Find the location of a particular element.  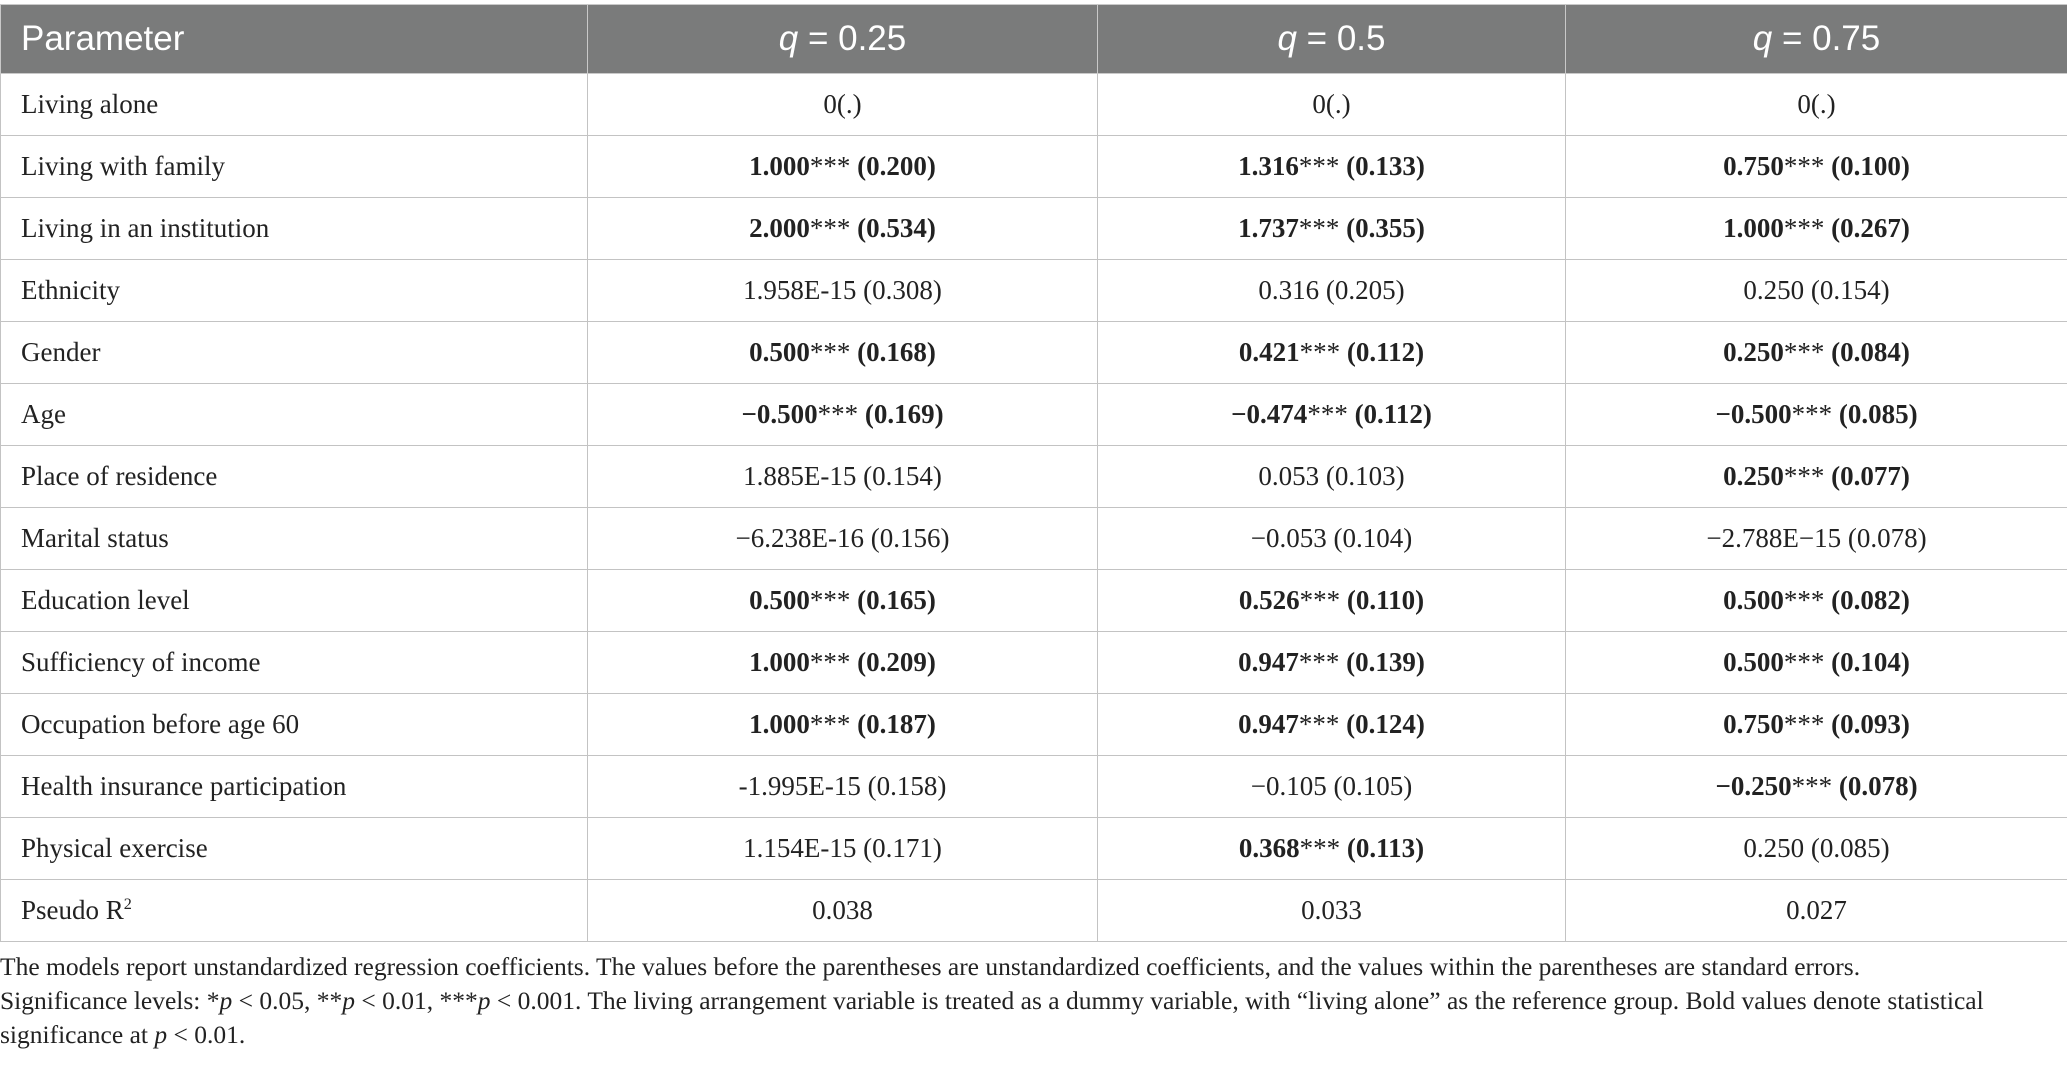

standard-error: (0.113) is located at coordinates (1382, 848).